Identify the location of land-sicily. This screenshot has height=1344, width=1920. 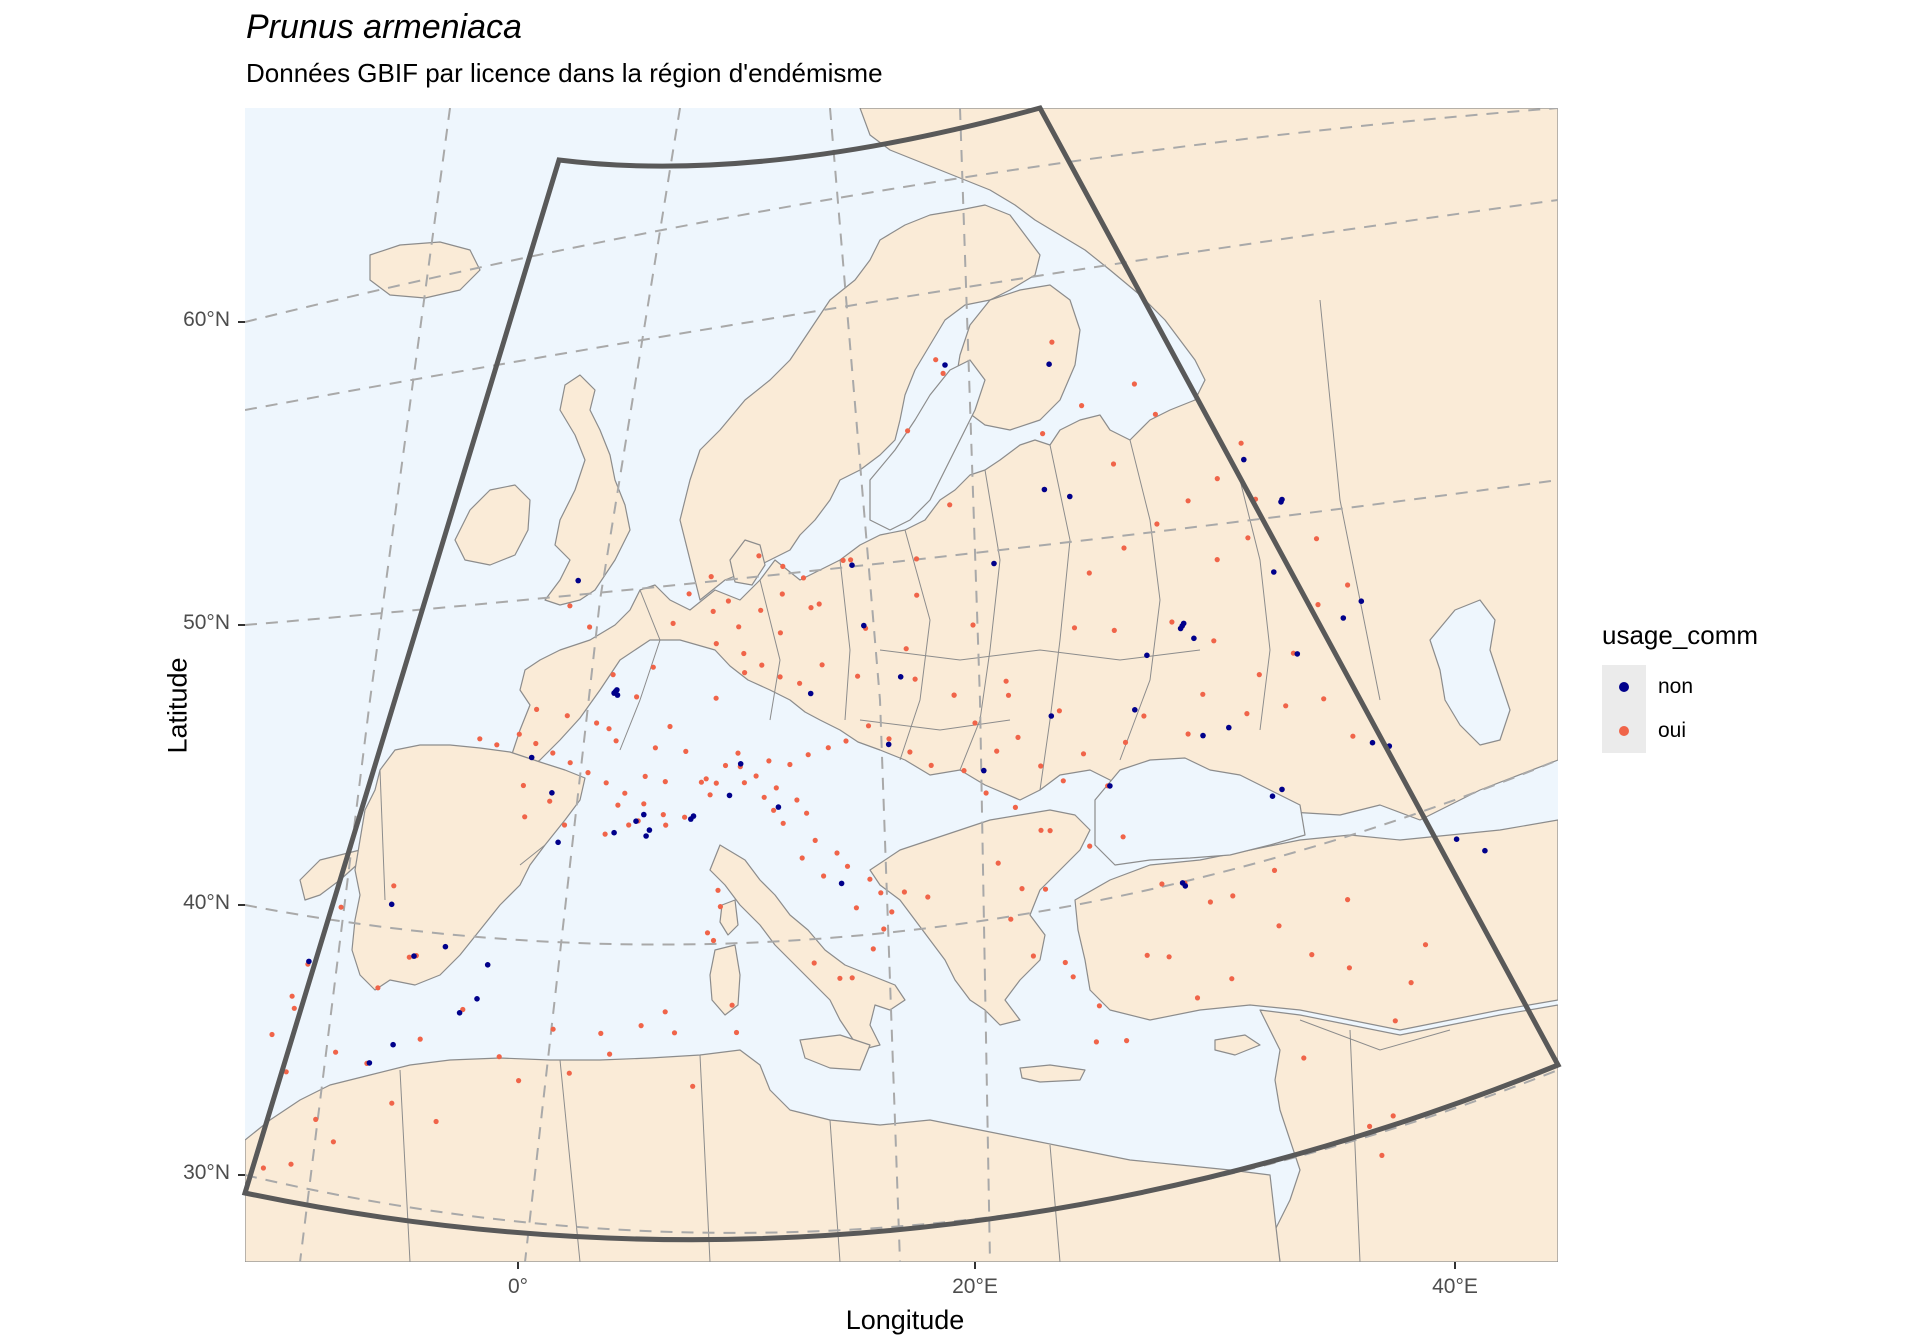
(835, 1052).